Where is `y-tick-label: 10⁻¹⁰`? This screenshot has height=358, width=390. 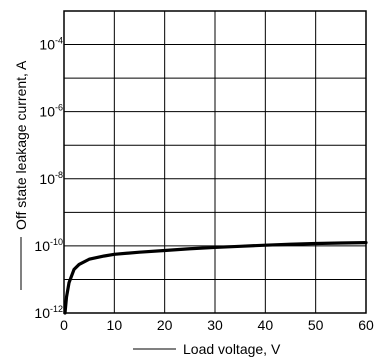 y-tick-label: 10⁻¹⁰ is located at coordinates (48, 245).